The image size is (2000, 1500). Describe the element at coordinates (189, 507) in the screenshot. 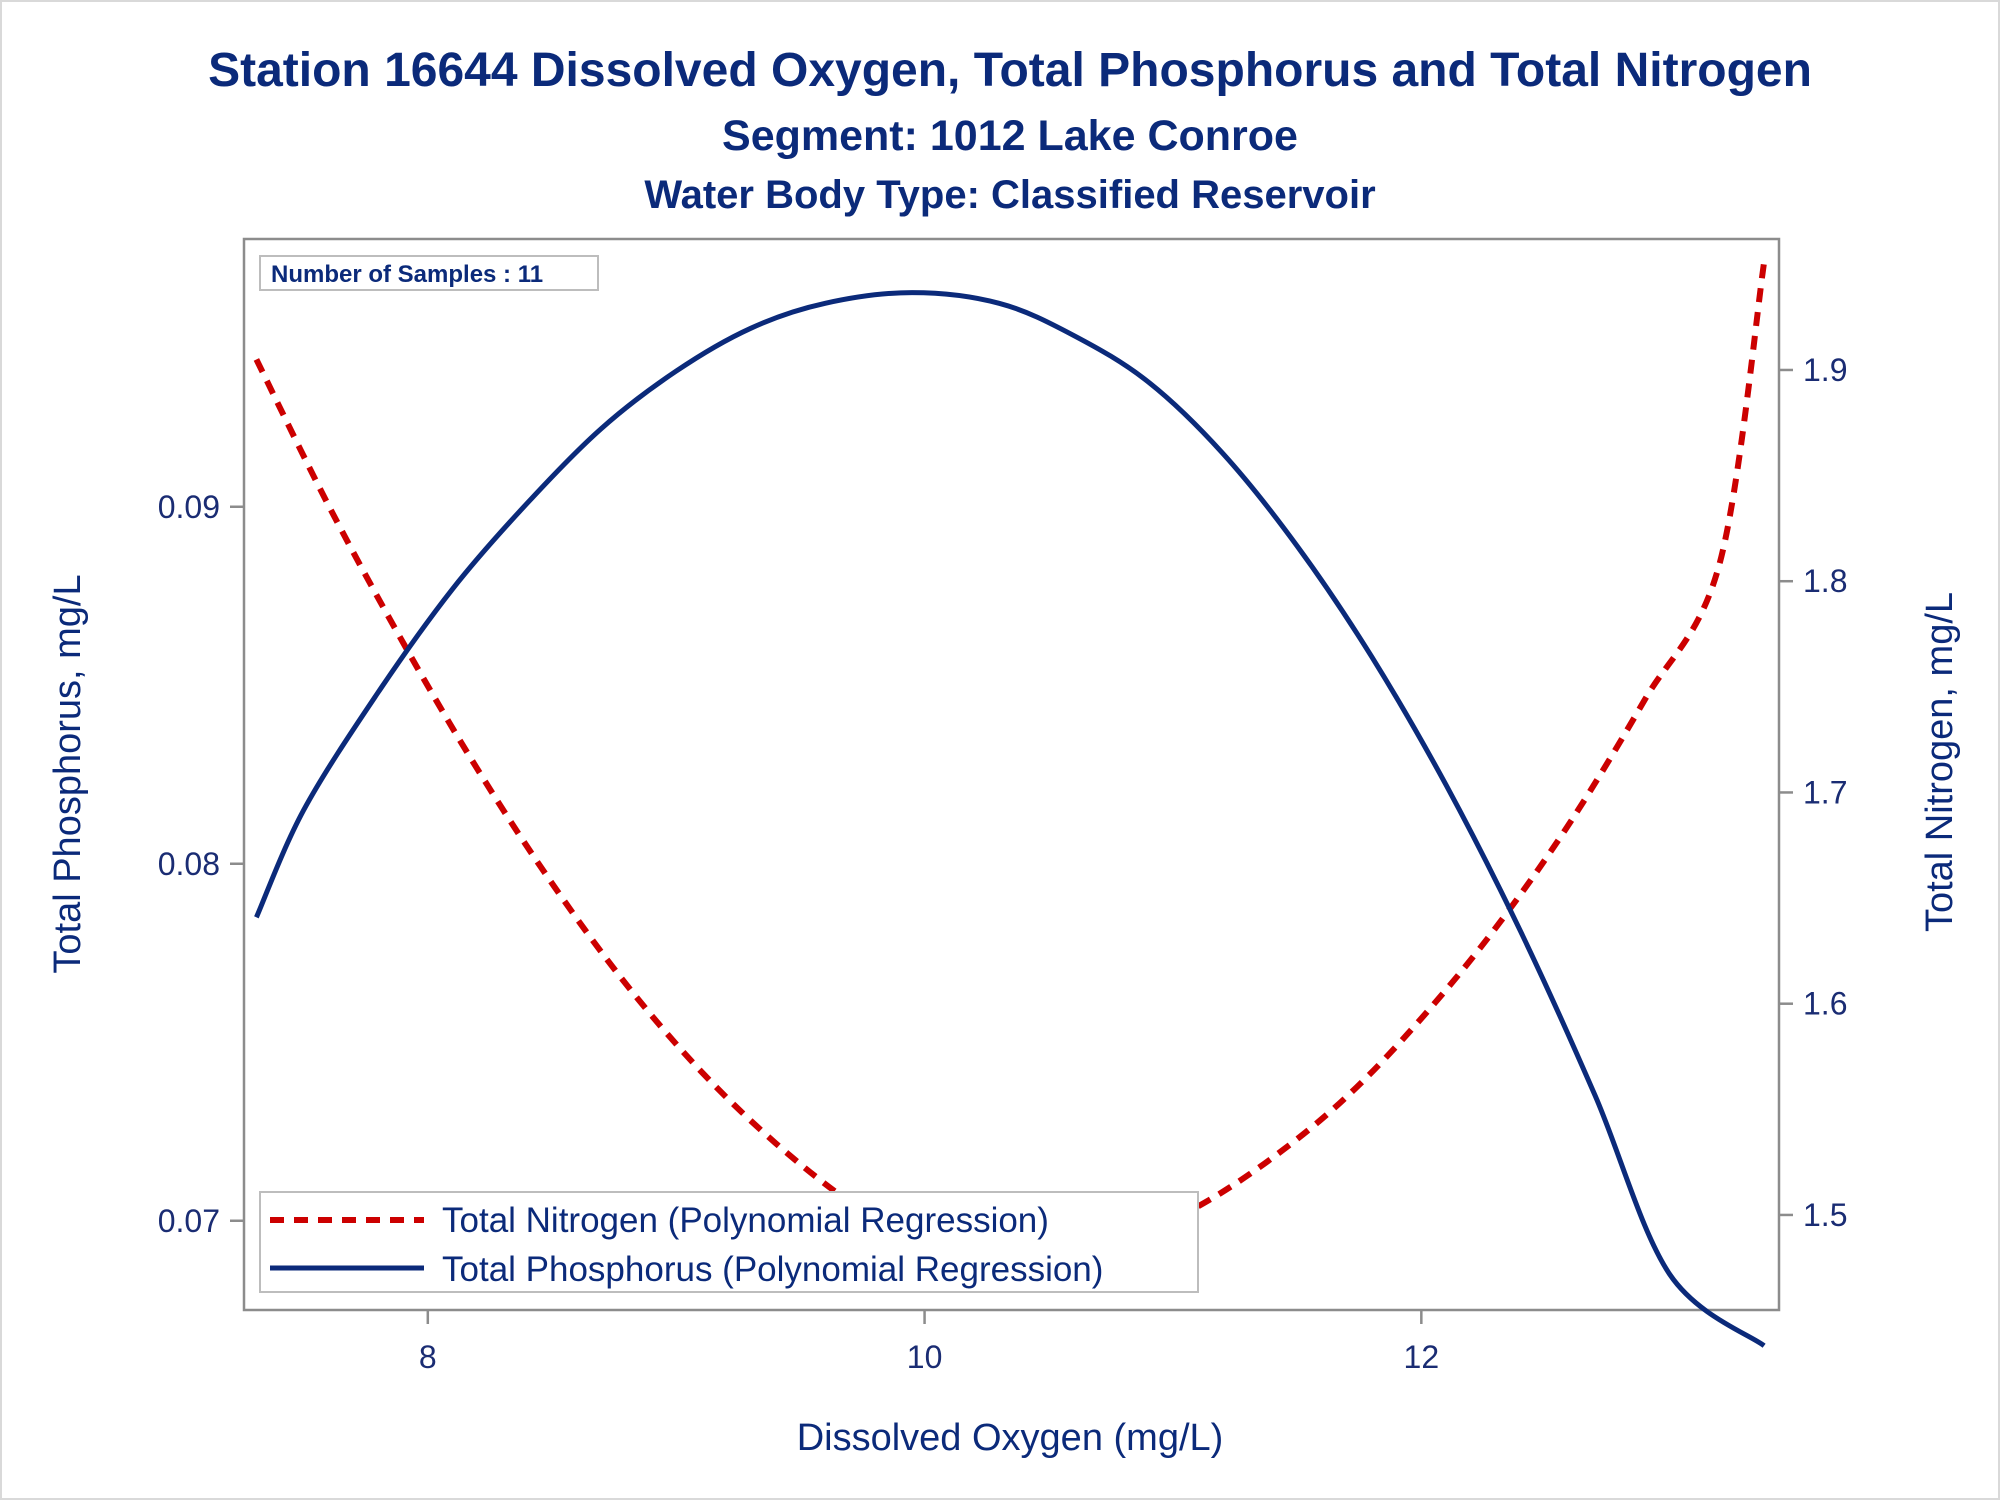

I see `y-left-tick-label: 0.09` at that location.